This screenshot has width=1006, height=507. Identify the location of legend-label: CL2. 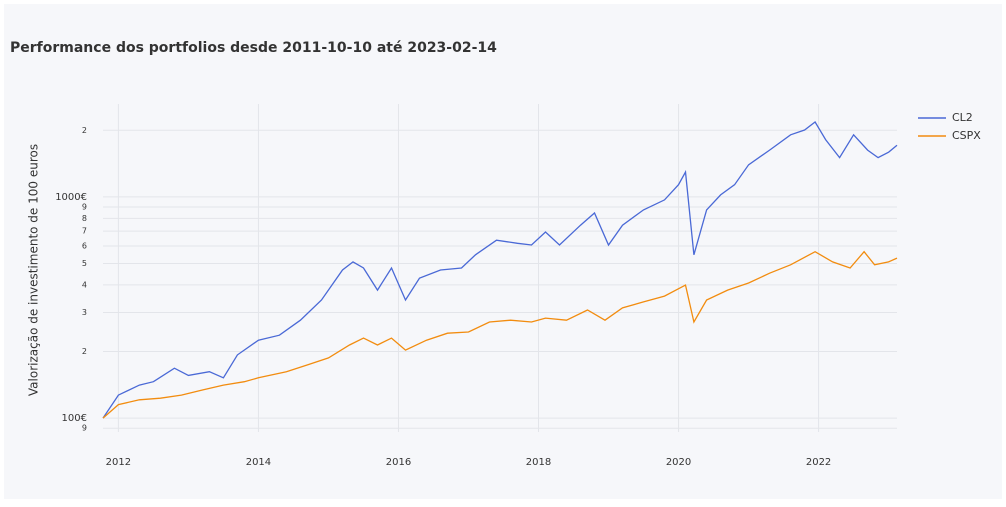
(962, 117).